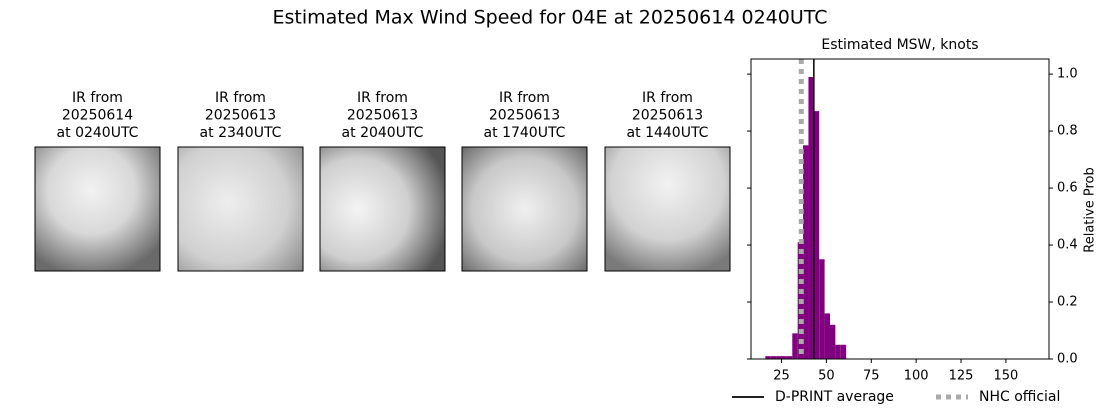 This screenshot has width=1100, height=409. What do you see at coordinates (97, 116) in the screenshot?
I see `panel-label: 20250614` at bounding box center [97, 116].